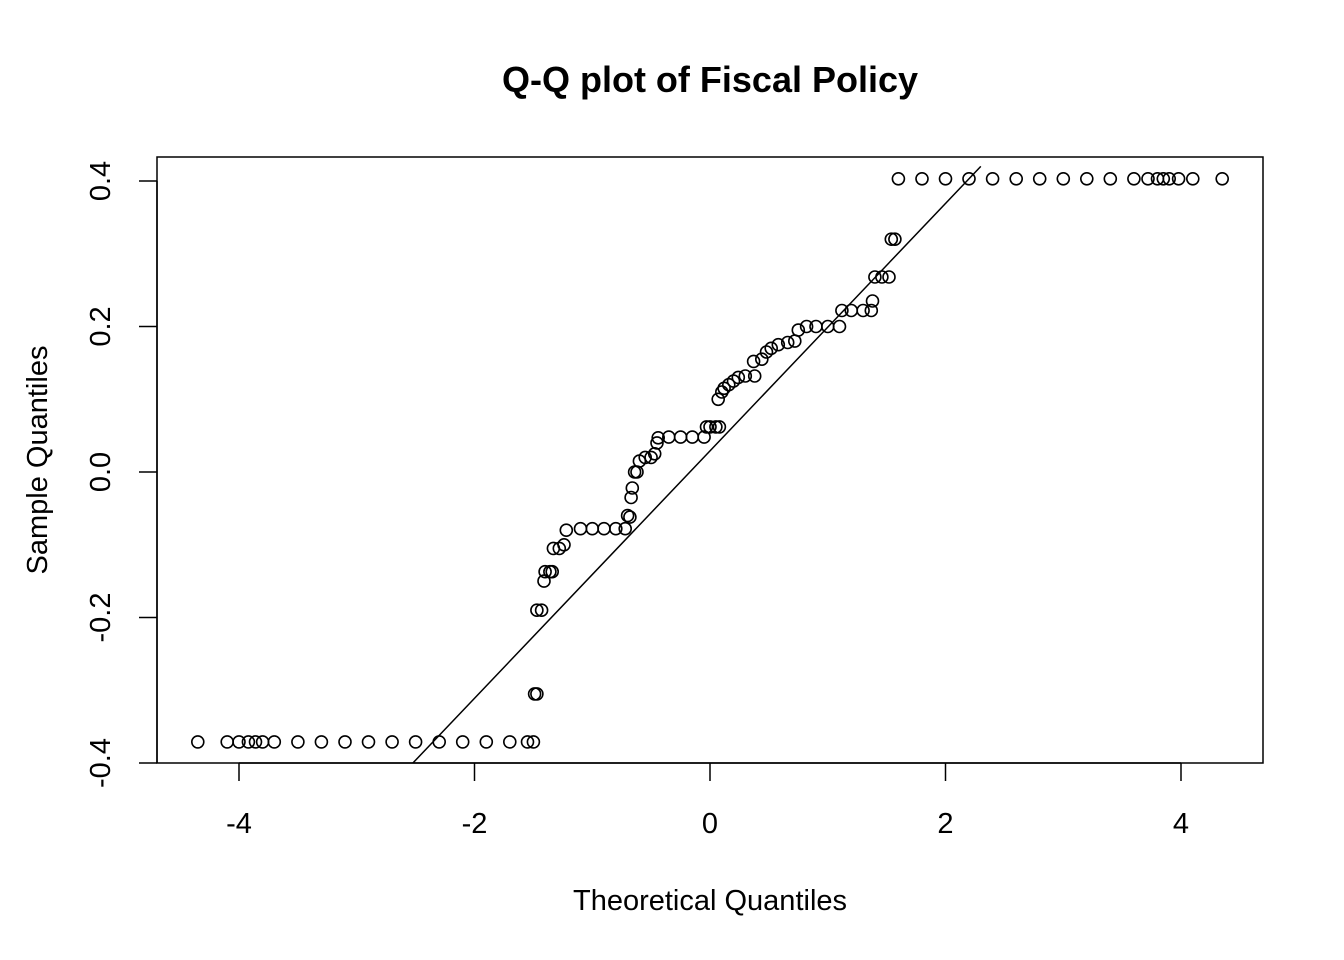  What do you see at coordinates (101, 618) in the screenshot?
I see `y-tick-label: -0.2` at bounding box center [101, 618].